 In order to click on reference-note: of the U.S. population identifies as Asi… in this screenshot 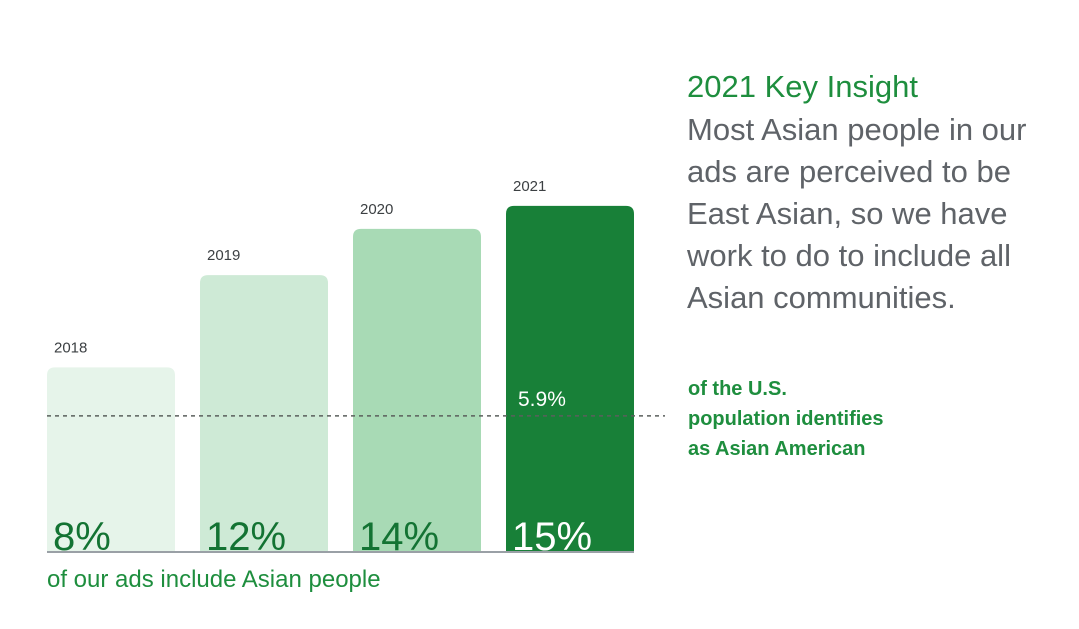, I will do `click(786, 419)`.